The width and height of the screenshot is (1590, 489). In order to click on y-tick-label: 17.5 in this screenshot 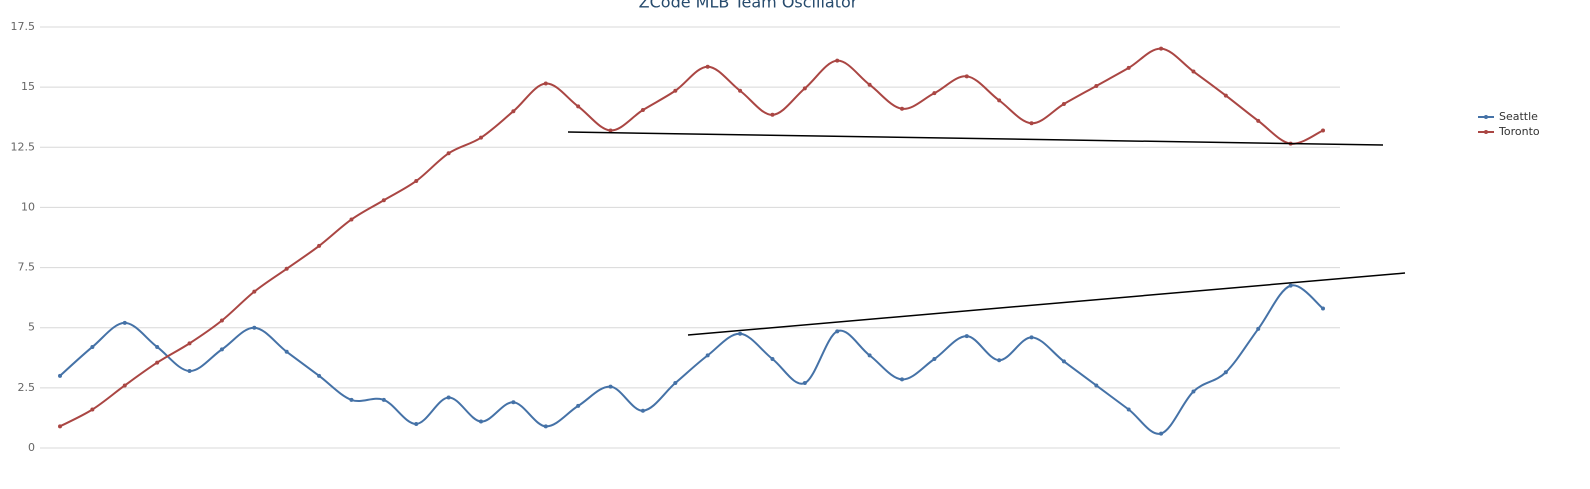, I will do `click(23, 26)`.